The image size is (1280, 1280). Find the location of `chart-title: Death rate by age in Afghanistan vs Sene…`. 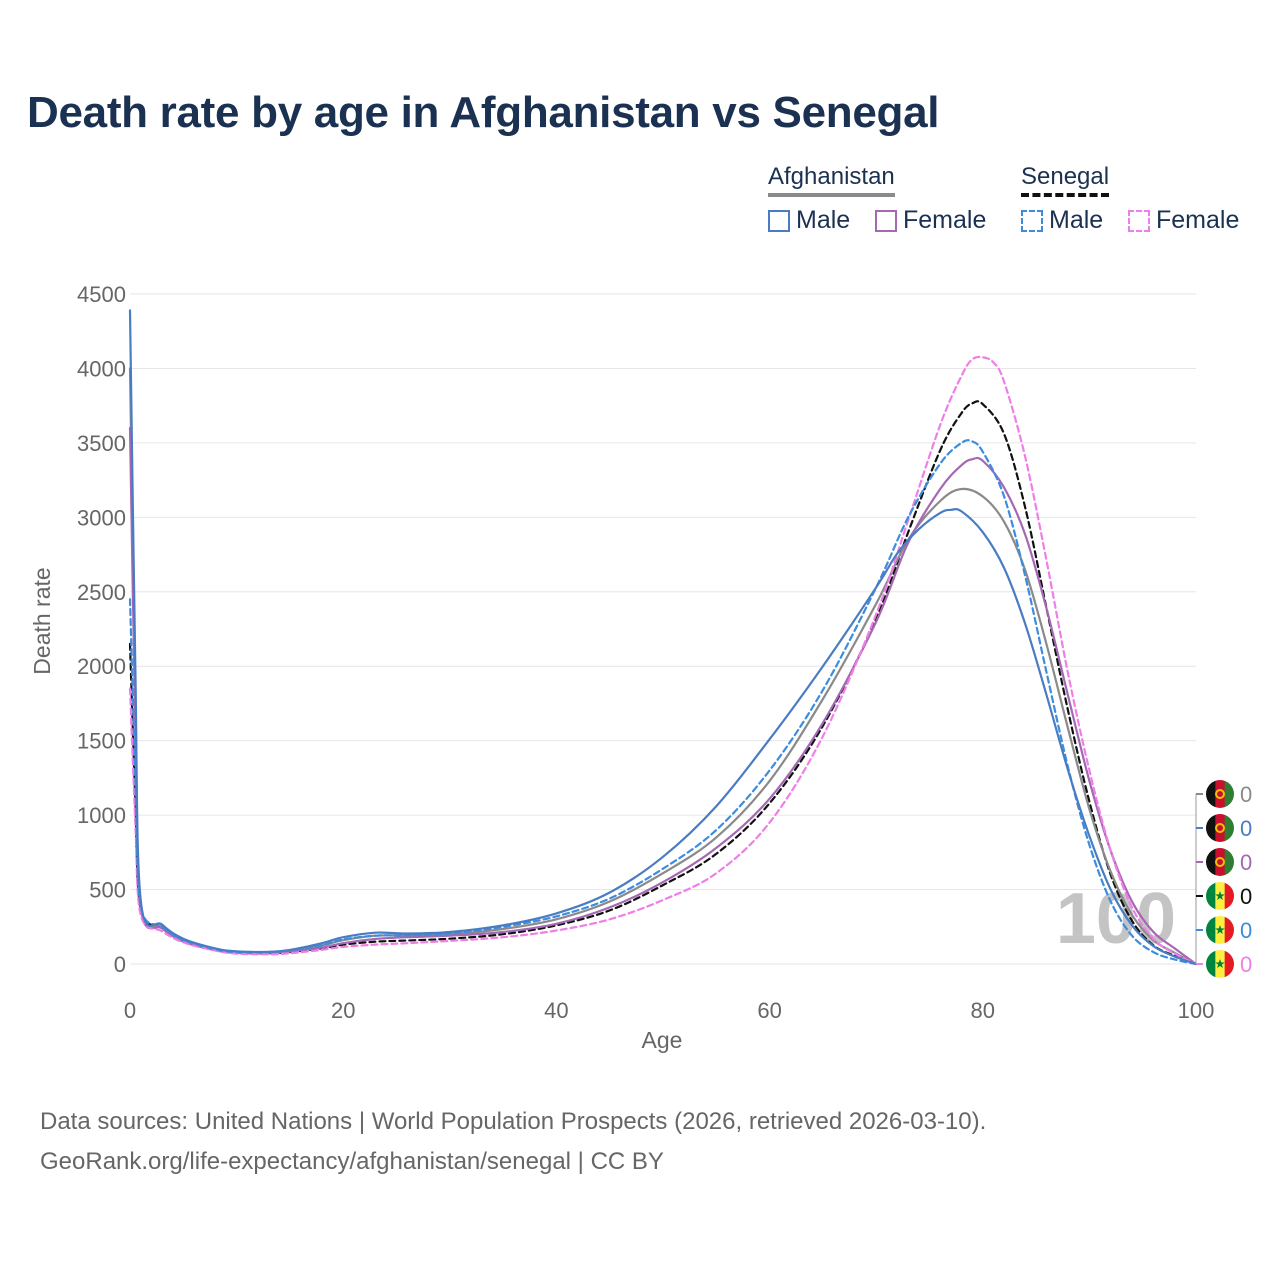

chart-title: Death rate by age in Afghanistan vs Sene… is located at coordinates (483, 112).